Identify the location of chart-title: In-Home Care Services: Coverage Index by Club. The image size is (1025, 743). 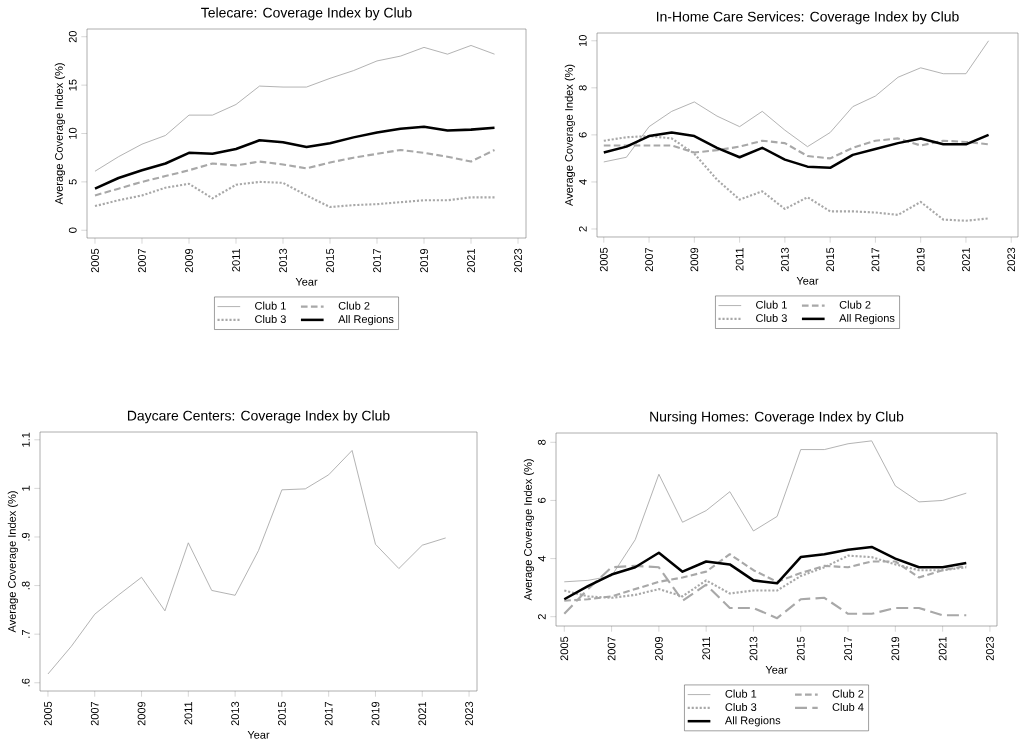
(807, 18).